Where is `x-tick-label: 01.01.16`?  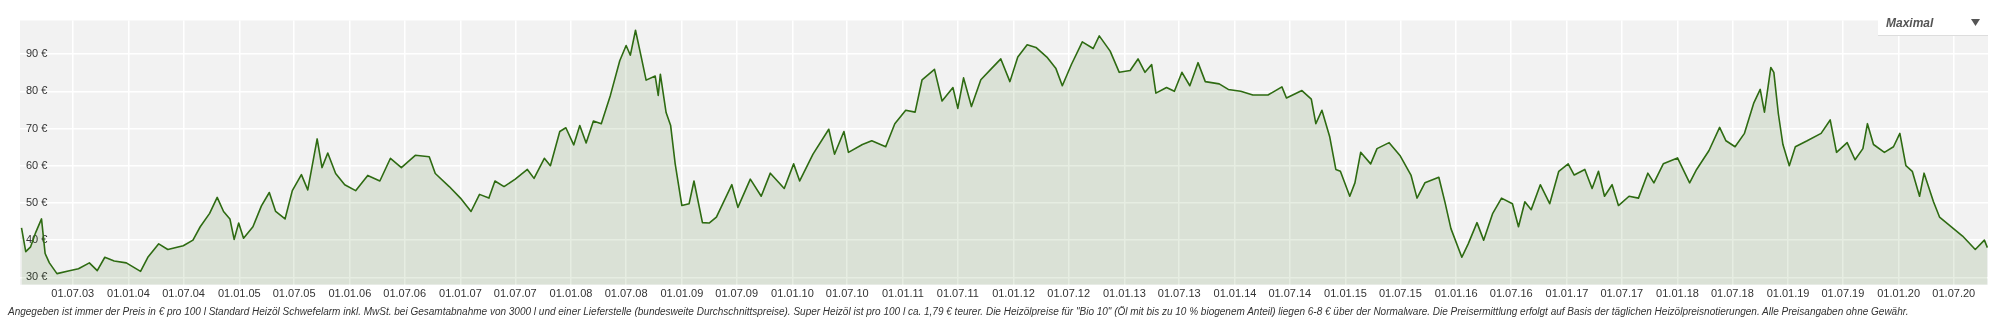 x-tick-label: 01.01.16 is located at coordinates (1456, 293).